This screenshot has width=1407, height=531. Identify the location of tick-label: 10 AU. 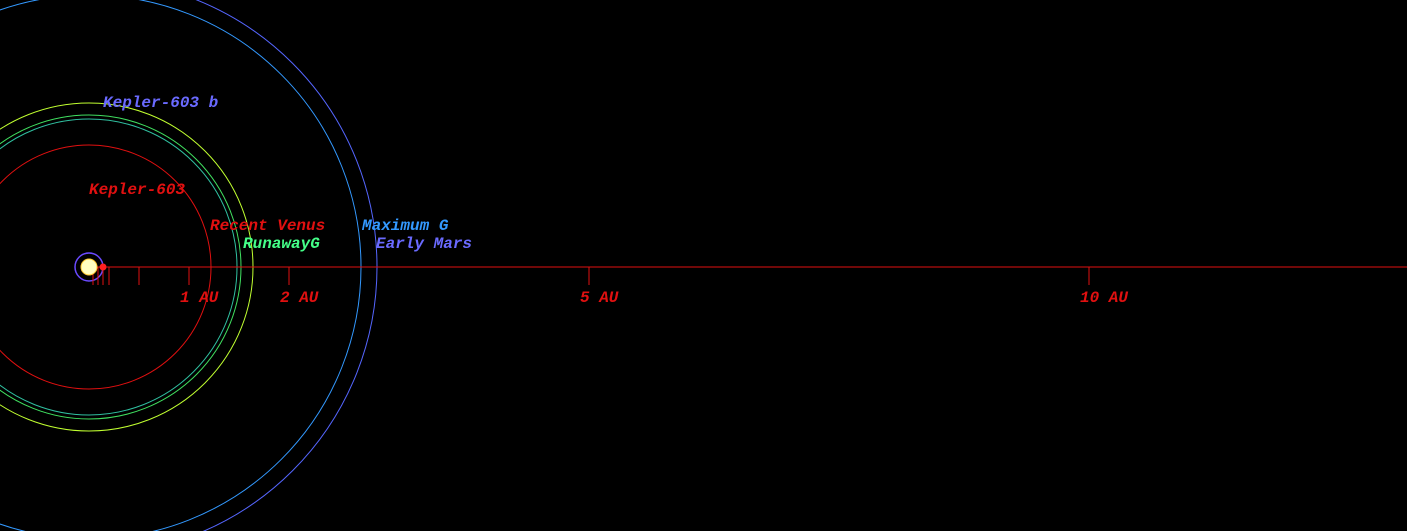
(1104, 298).